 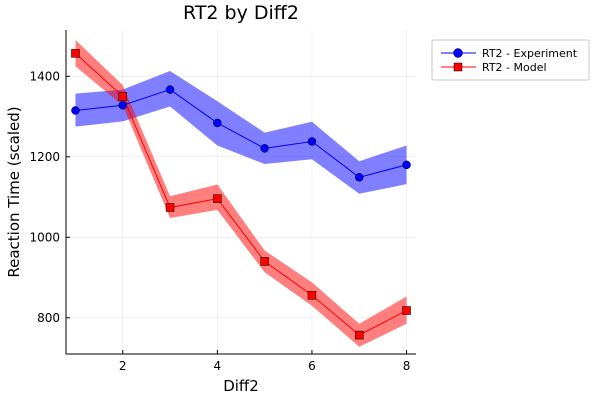 What do you see at coordinates (407, 366) in the screenshot?
I see `x-tick-label: 8` at bounding box center [407, 366].